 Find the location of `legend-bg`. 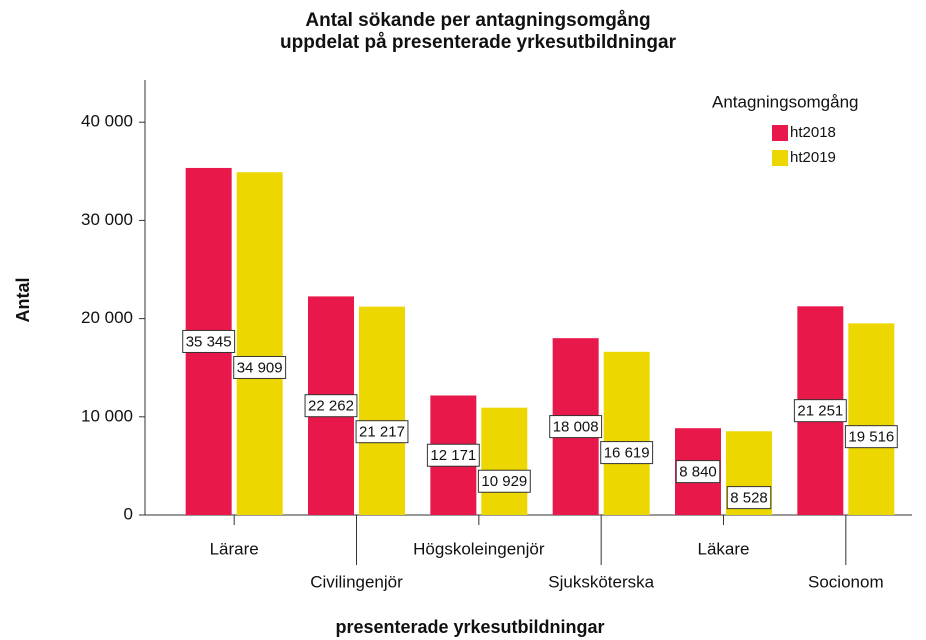

legend-bg is located at coordinates (808, 131).